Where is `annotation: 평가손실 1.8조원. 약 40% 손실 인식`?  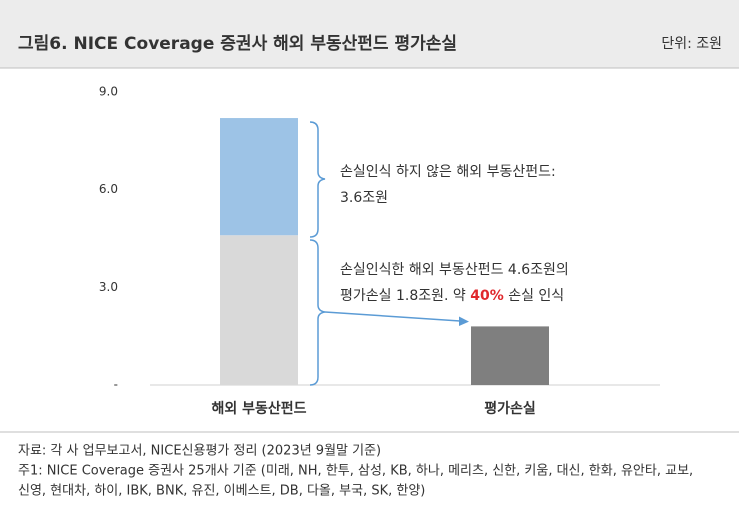
annotation: 평가손실 1.8조원. 약 40% 손실 인식 is located at coordinates (452, 296).